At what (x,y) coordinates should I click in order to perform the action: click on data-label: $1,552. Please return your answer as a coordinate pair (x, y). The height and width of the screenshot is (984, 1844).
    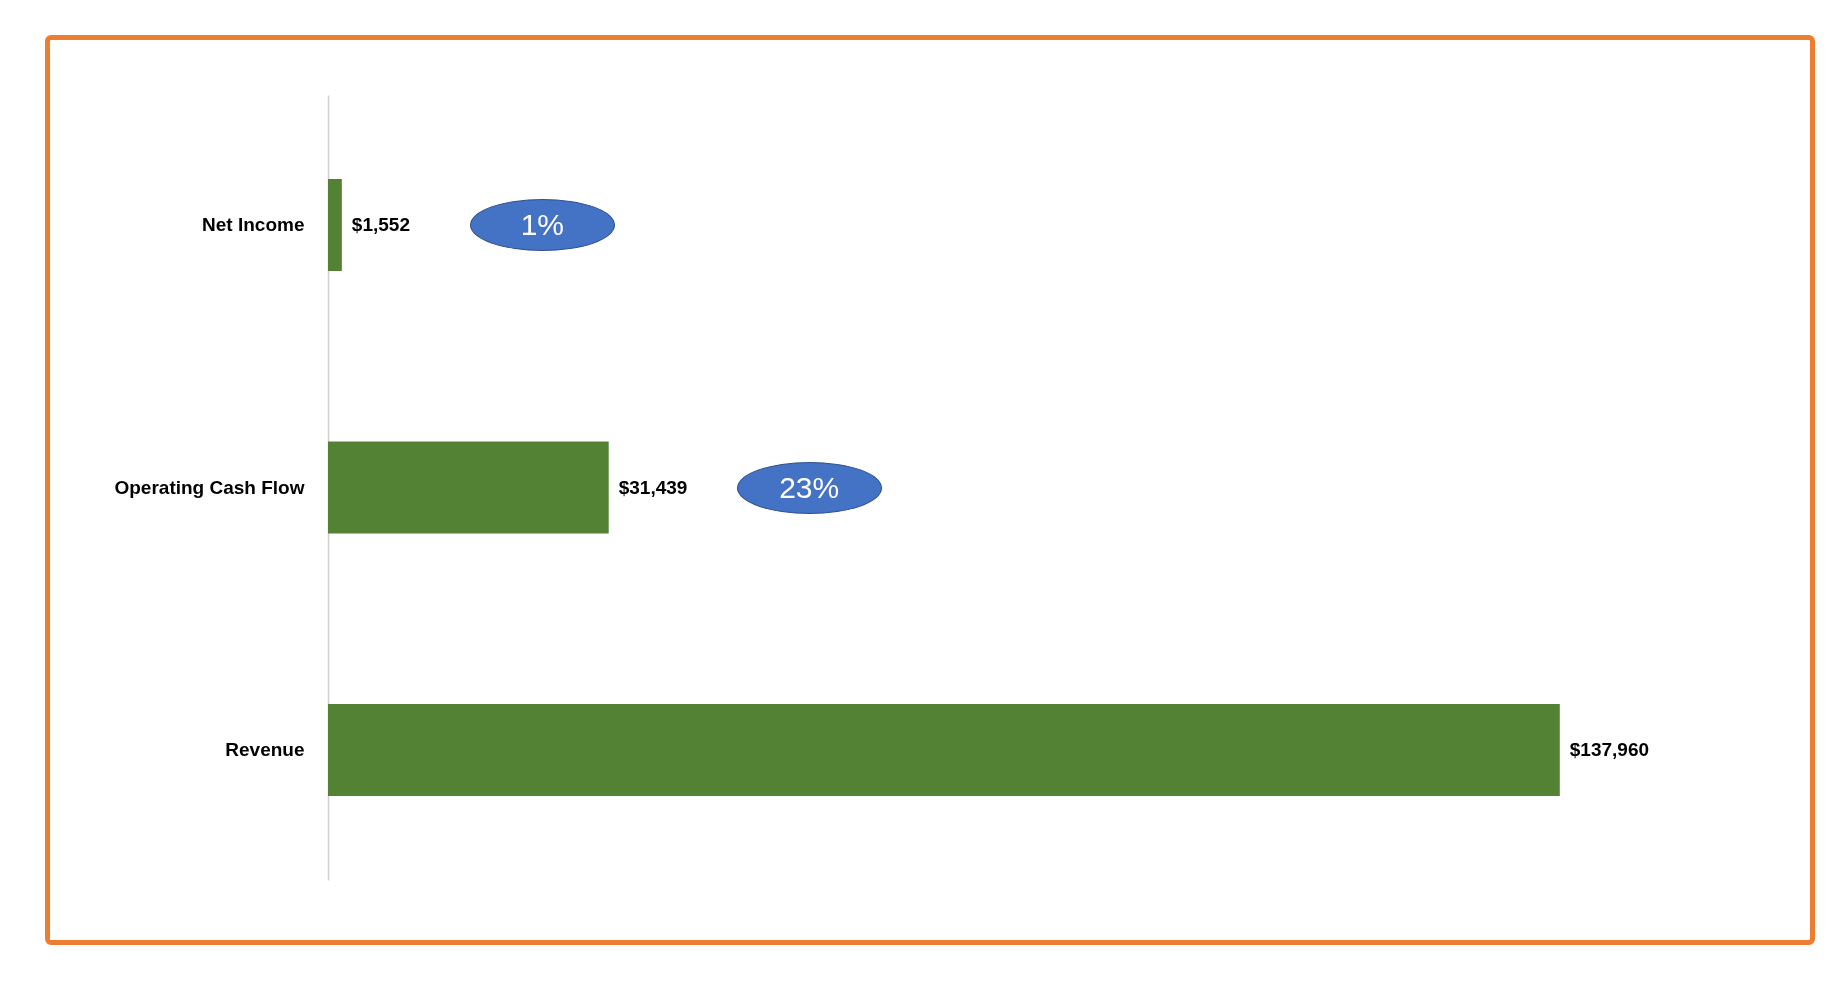
    Looking at the image, I should click on (380, 224).